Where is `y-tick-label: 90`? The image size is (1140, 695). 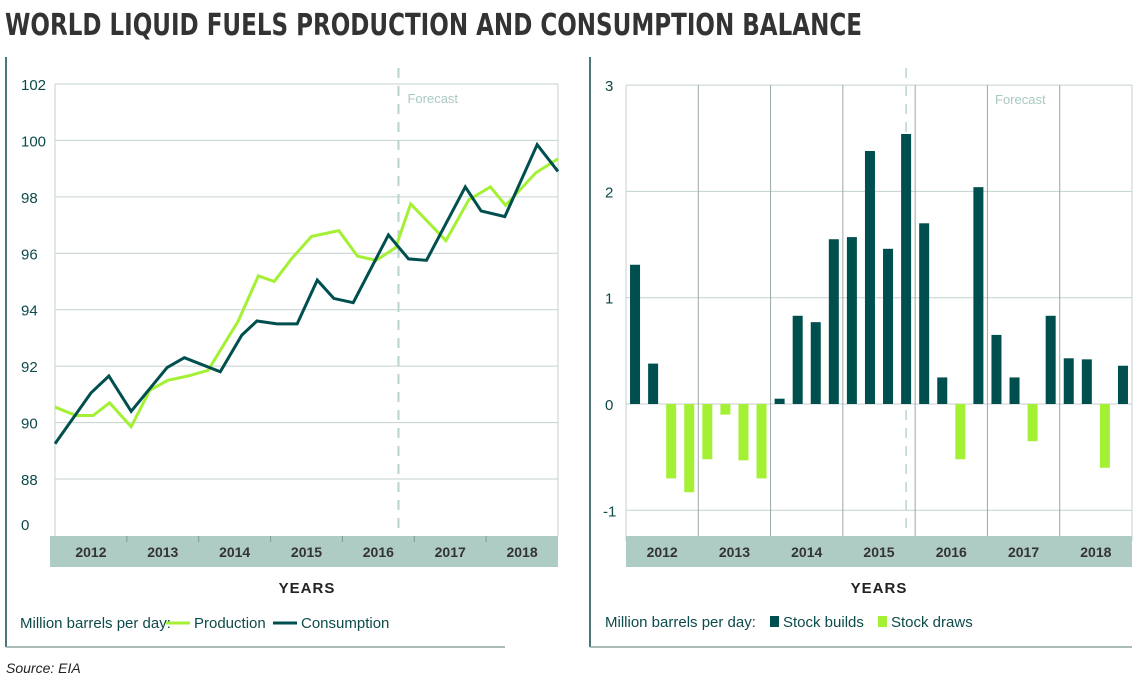
y-tick-label: 90 is located at coordinates (29, 424).